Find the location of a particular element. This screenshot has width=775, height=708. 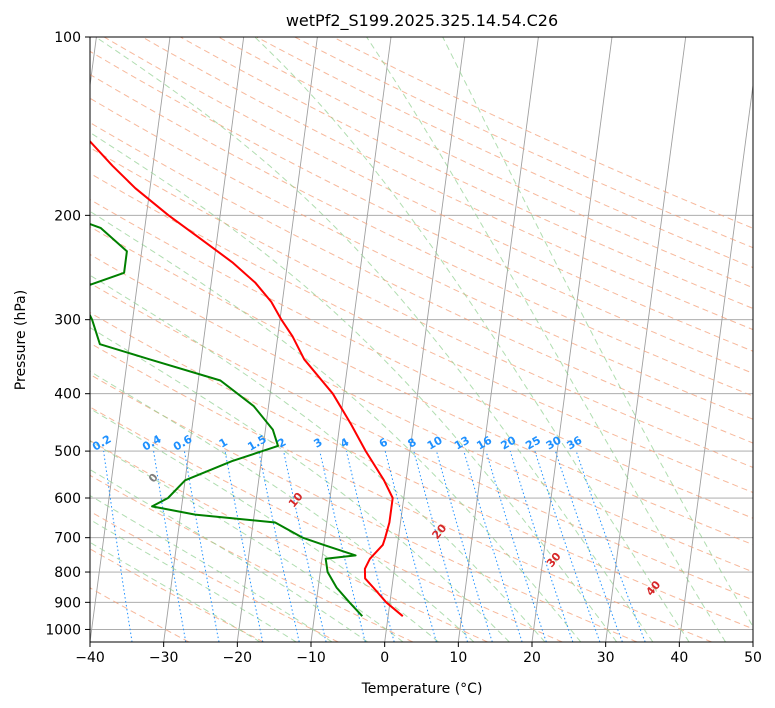

y-tick-label: 400 is located at coordinates (67, 395).